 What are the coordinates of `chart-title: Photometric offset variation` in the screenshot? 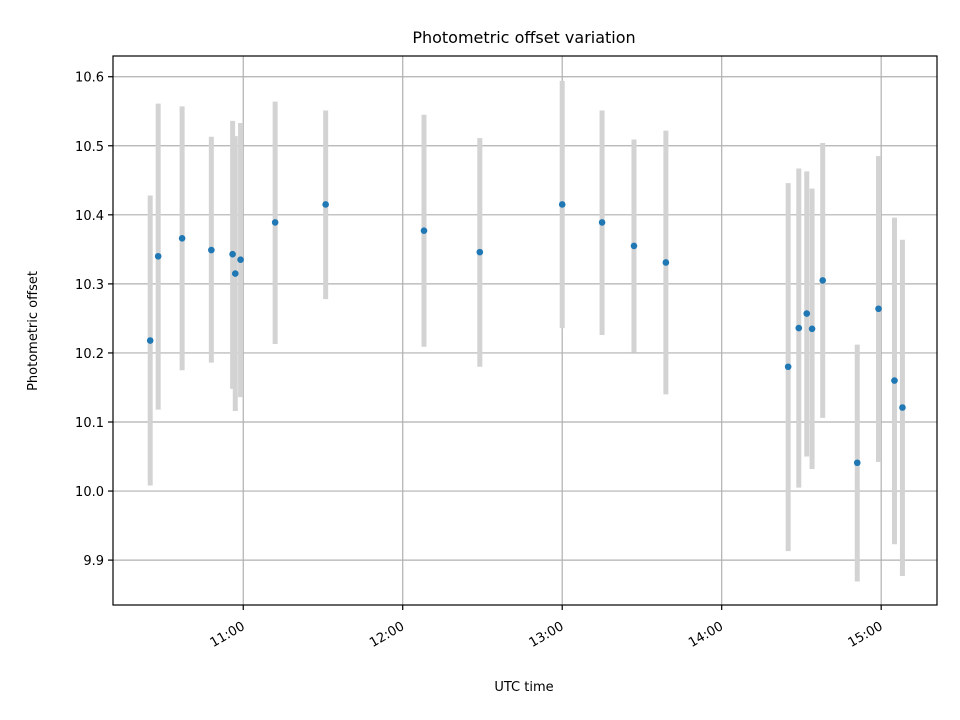 It's located at (523, 37).